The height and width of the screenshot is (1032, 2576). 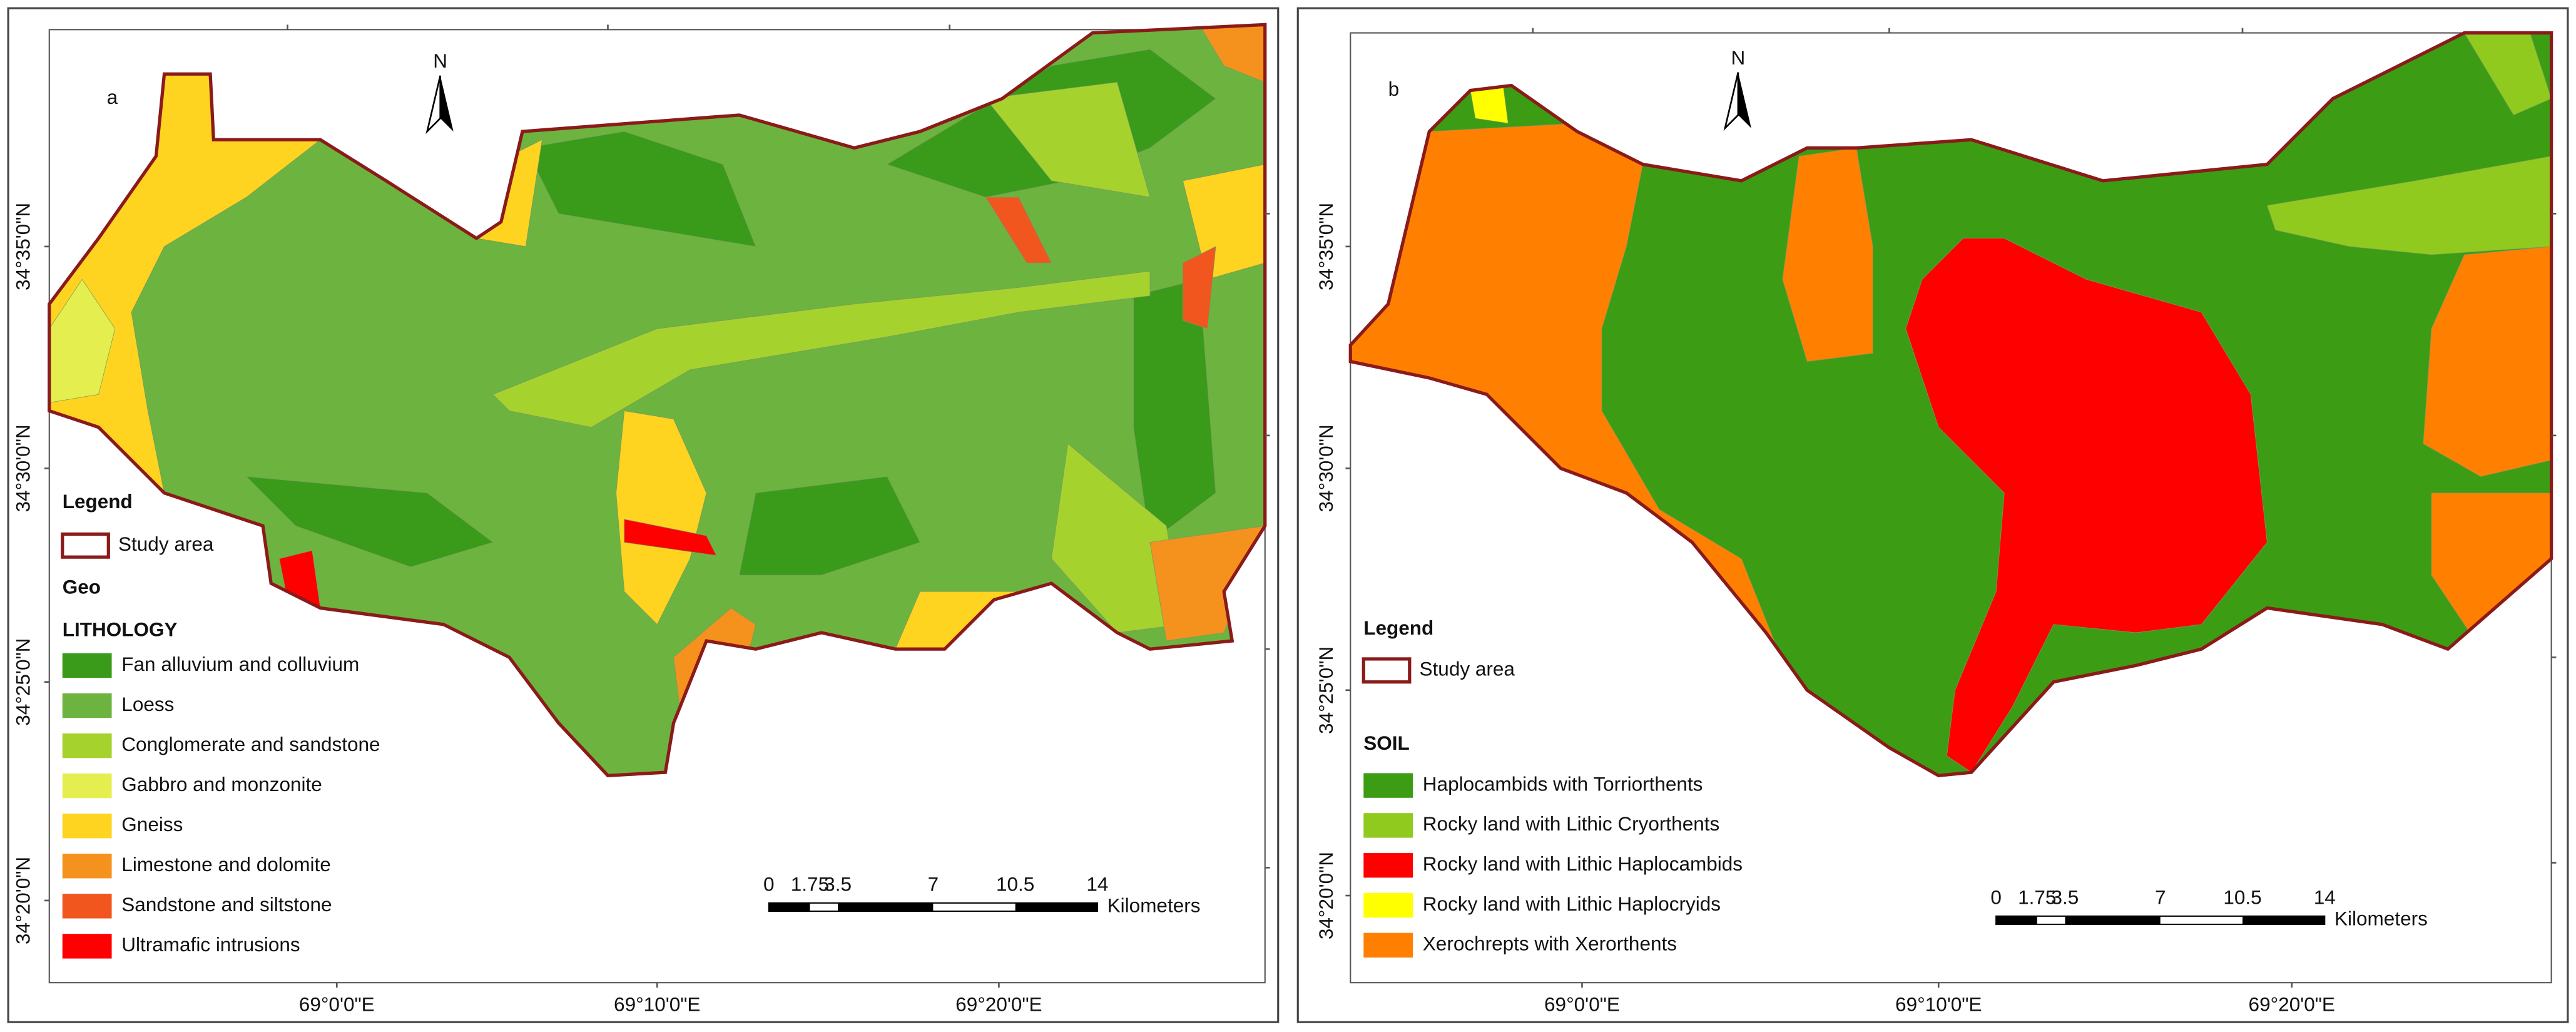 What do you see at coordinates (121, 629) in the screenshot?
I see `legend-class-title: LITHOLOGY` at bounding box center [121, 629].